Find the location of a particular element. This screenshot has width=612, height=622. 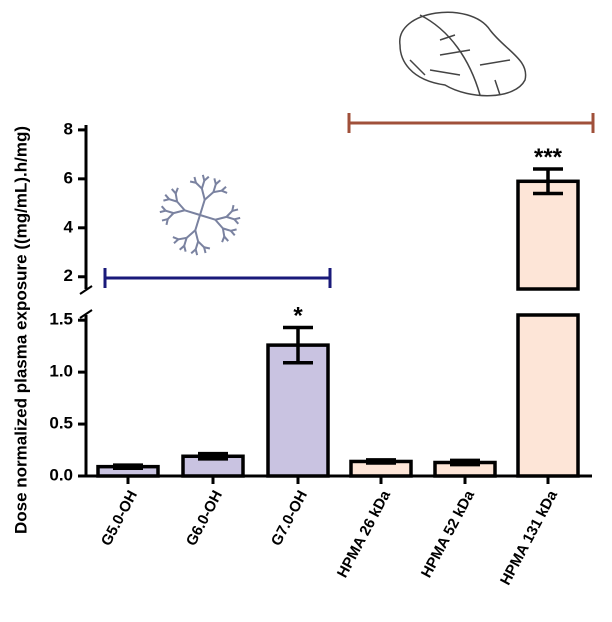

x-tick-label: G7.0-OH is located at coordinates (289, 518).